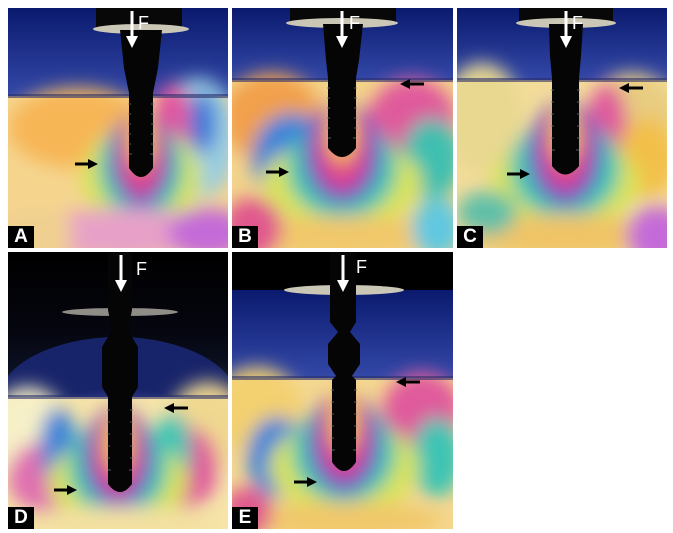 This screenshot has height=533, width=673. I want to click on panel-label-d: D, so click(21, 518).